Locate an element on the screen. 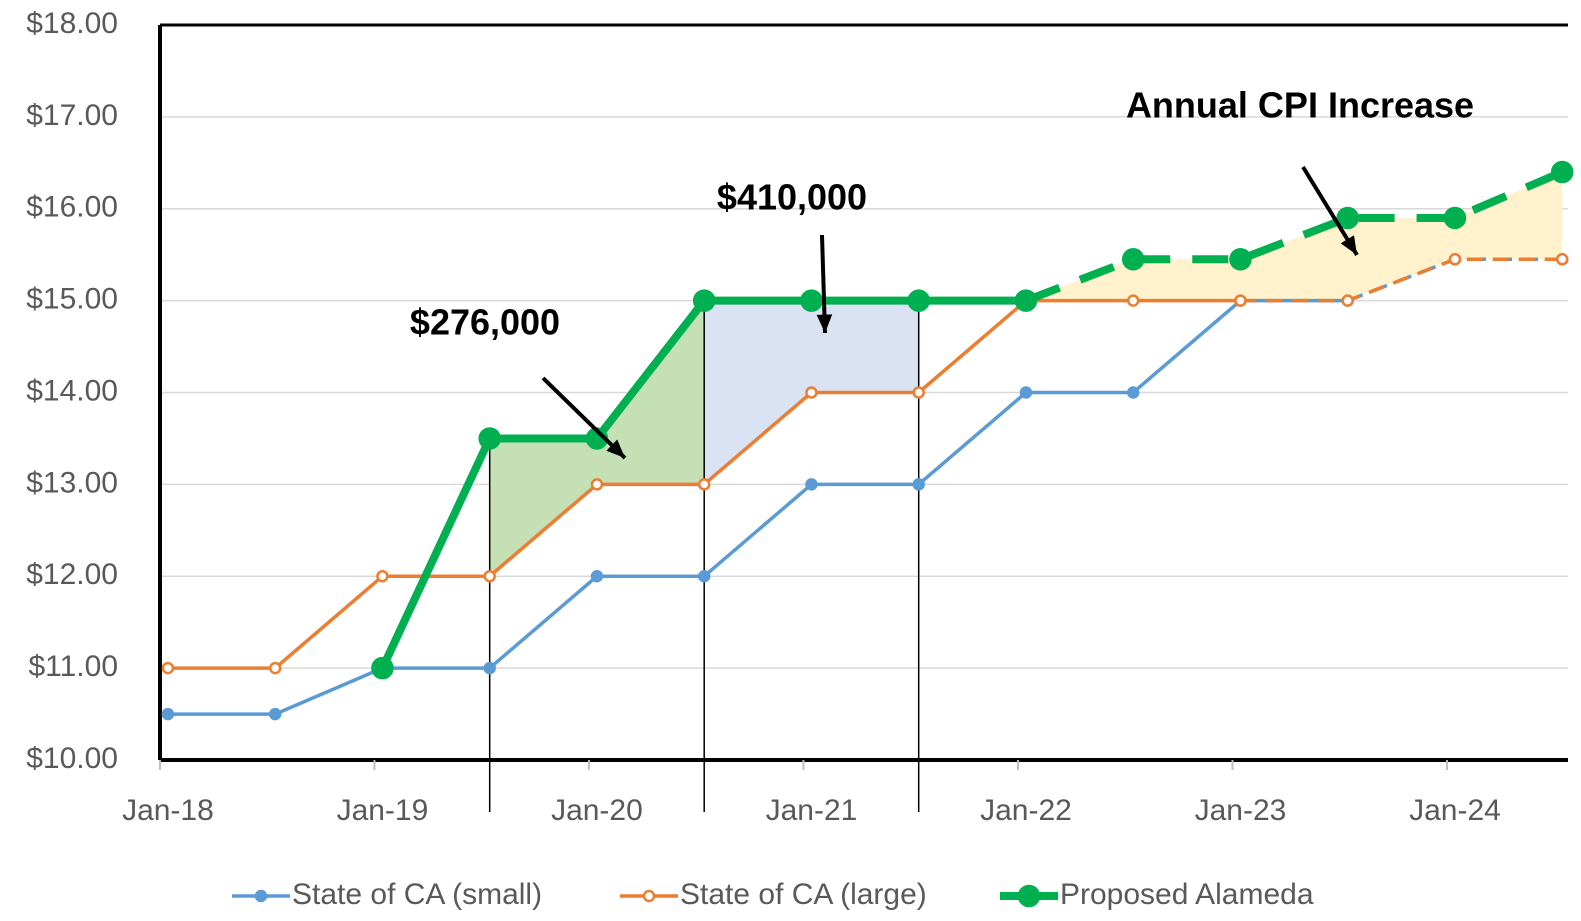  legend-label: State of CA (small) is located at coordinates (417, 894).